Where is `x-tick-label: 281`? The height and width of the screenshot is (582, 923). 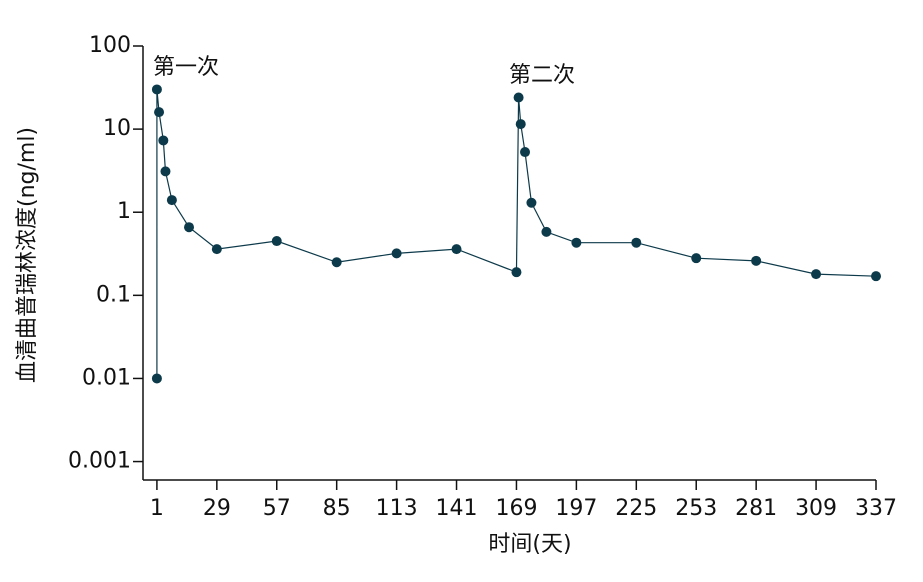
x-tick-label: 281 is located at coordinates (756, 508).